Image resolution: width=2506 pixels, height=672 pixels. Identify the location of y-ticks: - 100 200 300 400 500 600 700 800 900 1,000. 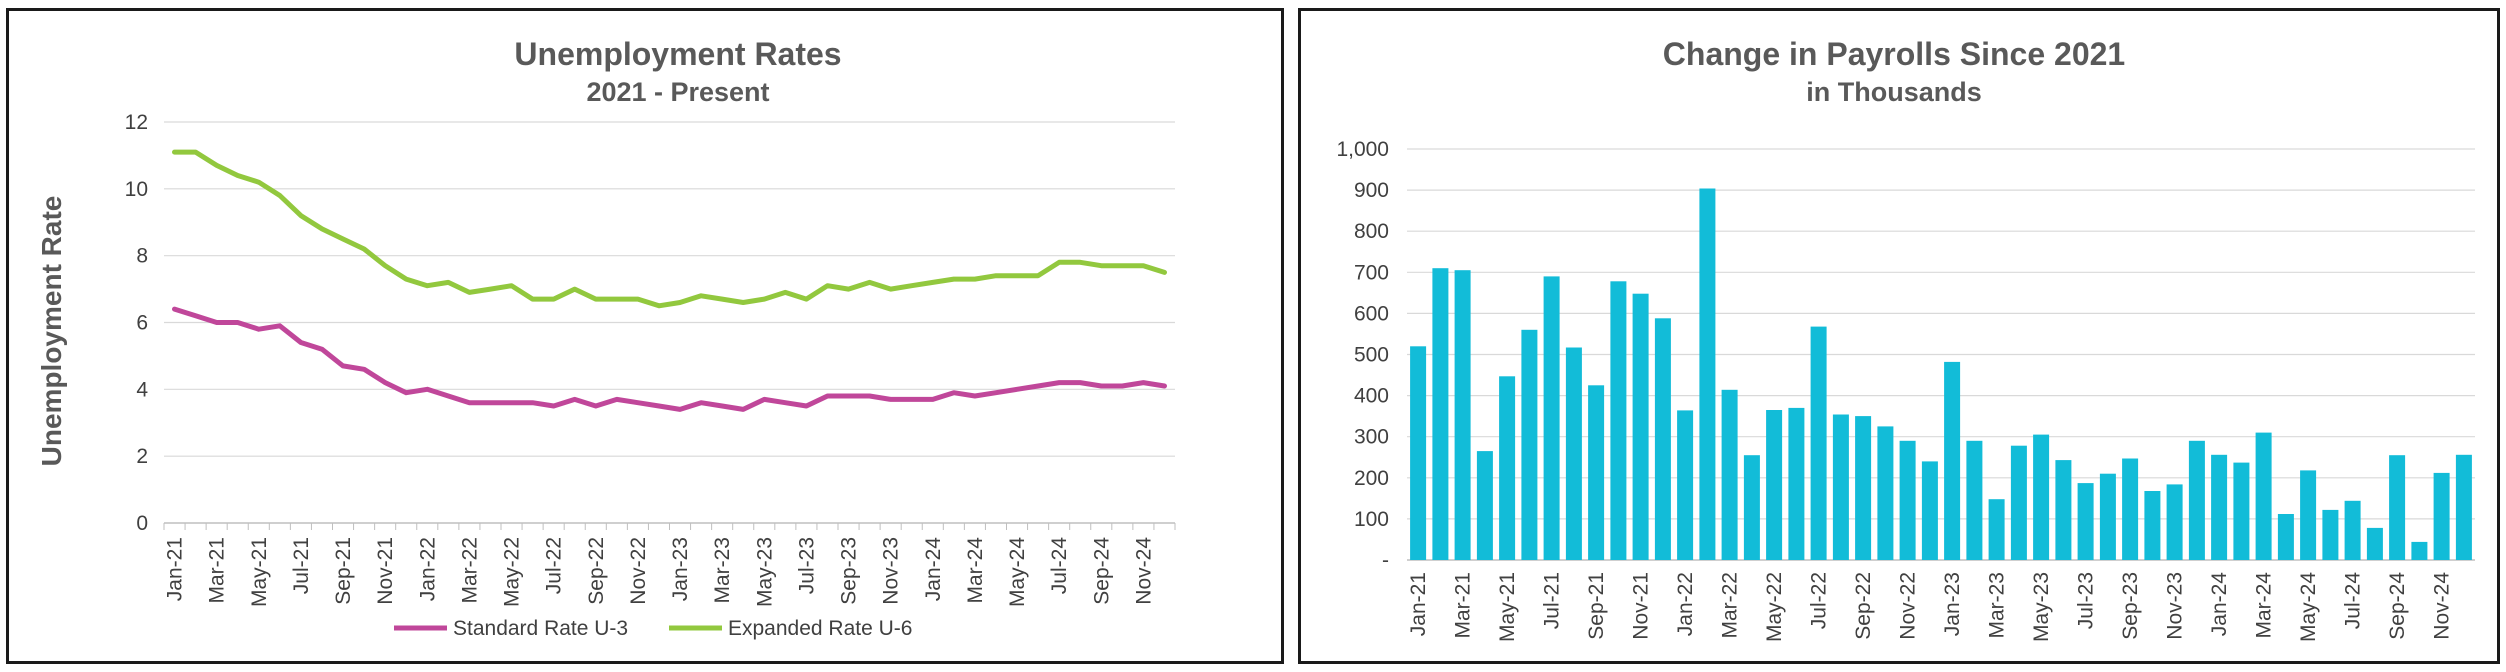
(1362, 355).